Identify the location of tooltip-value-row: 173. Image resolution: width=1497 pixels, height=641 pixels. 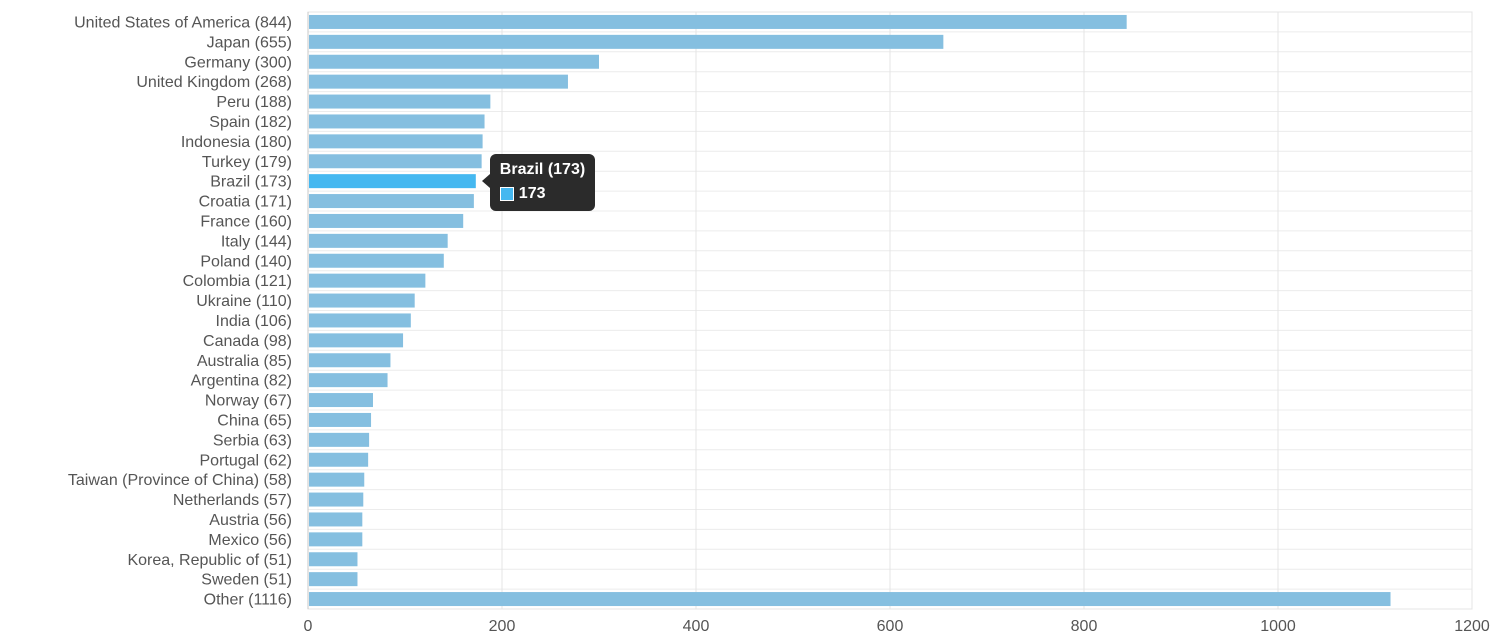
(542, 194).